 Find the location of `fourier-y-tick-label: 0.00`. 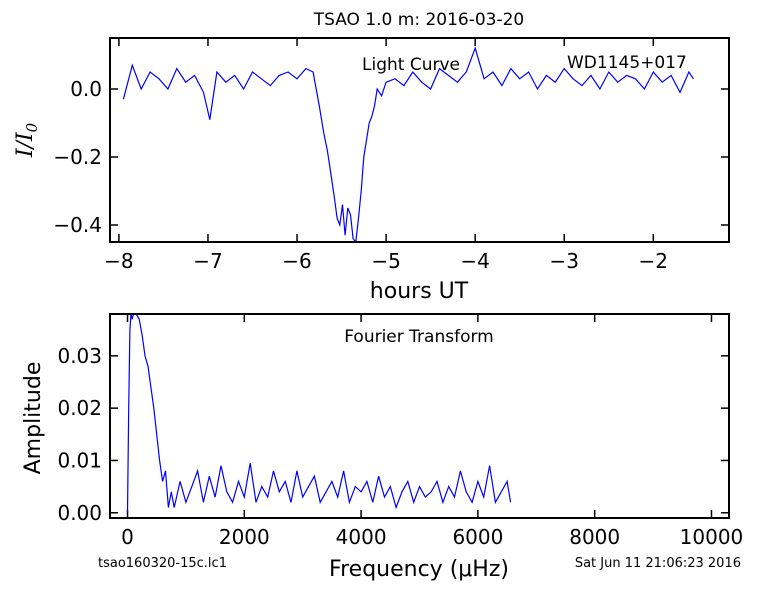

fourier-y-tick-label: 0.00 is located at coordinates (79, 513).